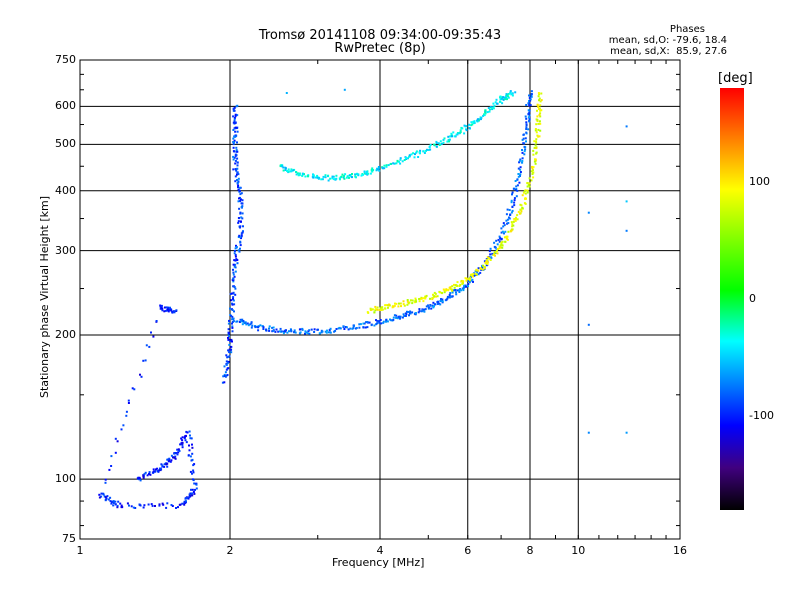 Image resolution: width=800 pixels, height=600 pixels. I want to click on echo-trace, so click(398, 136).